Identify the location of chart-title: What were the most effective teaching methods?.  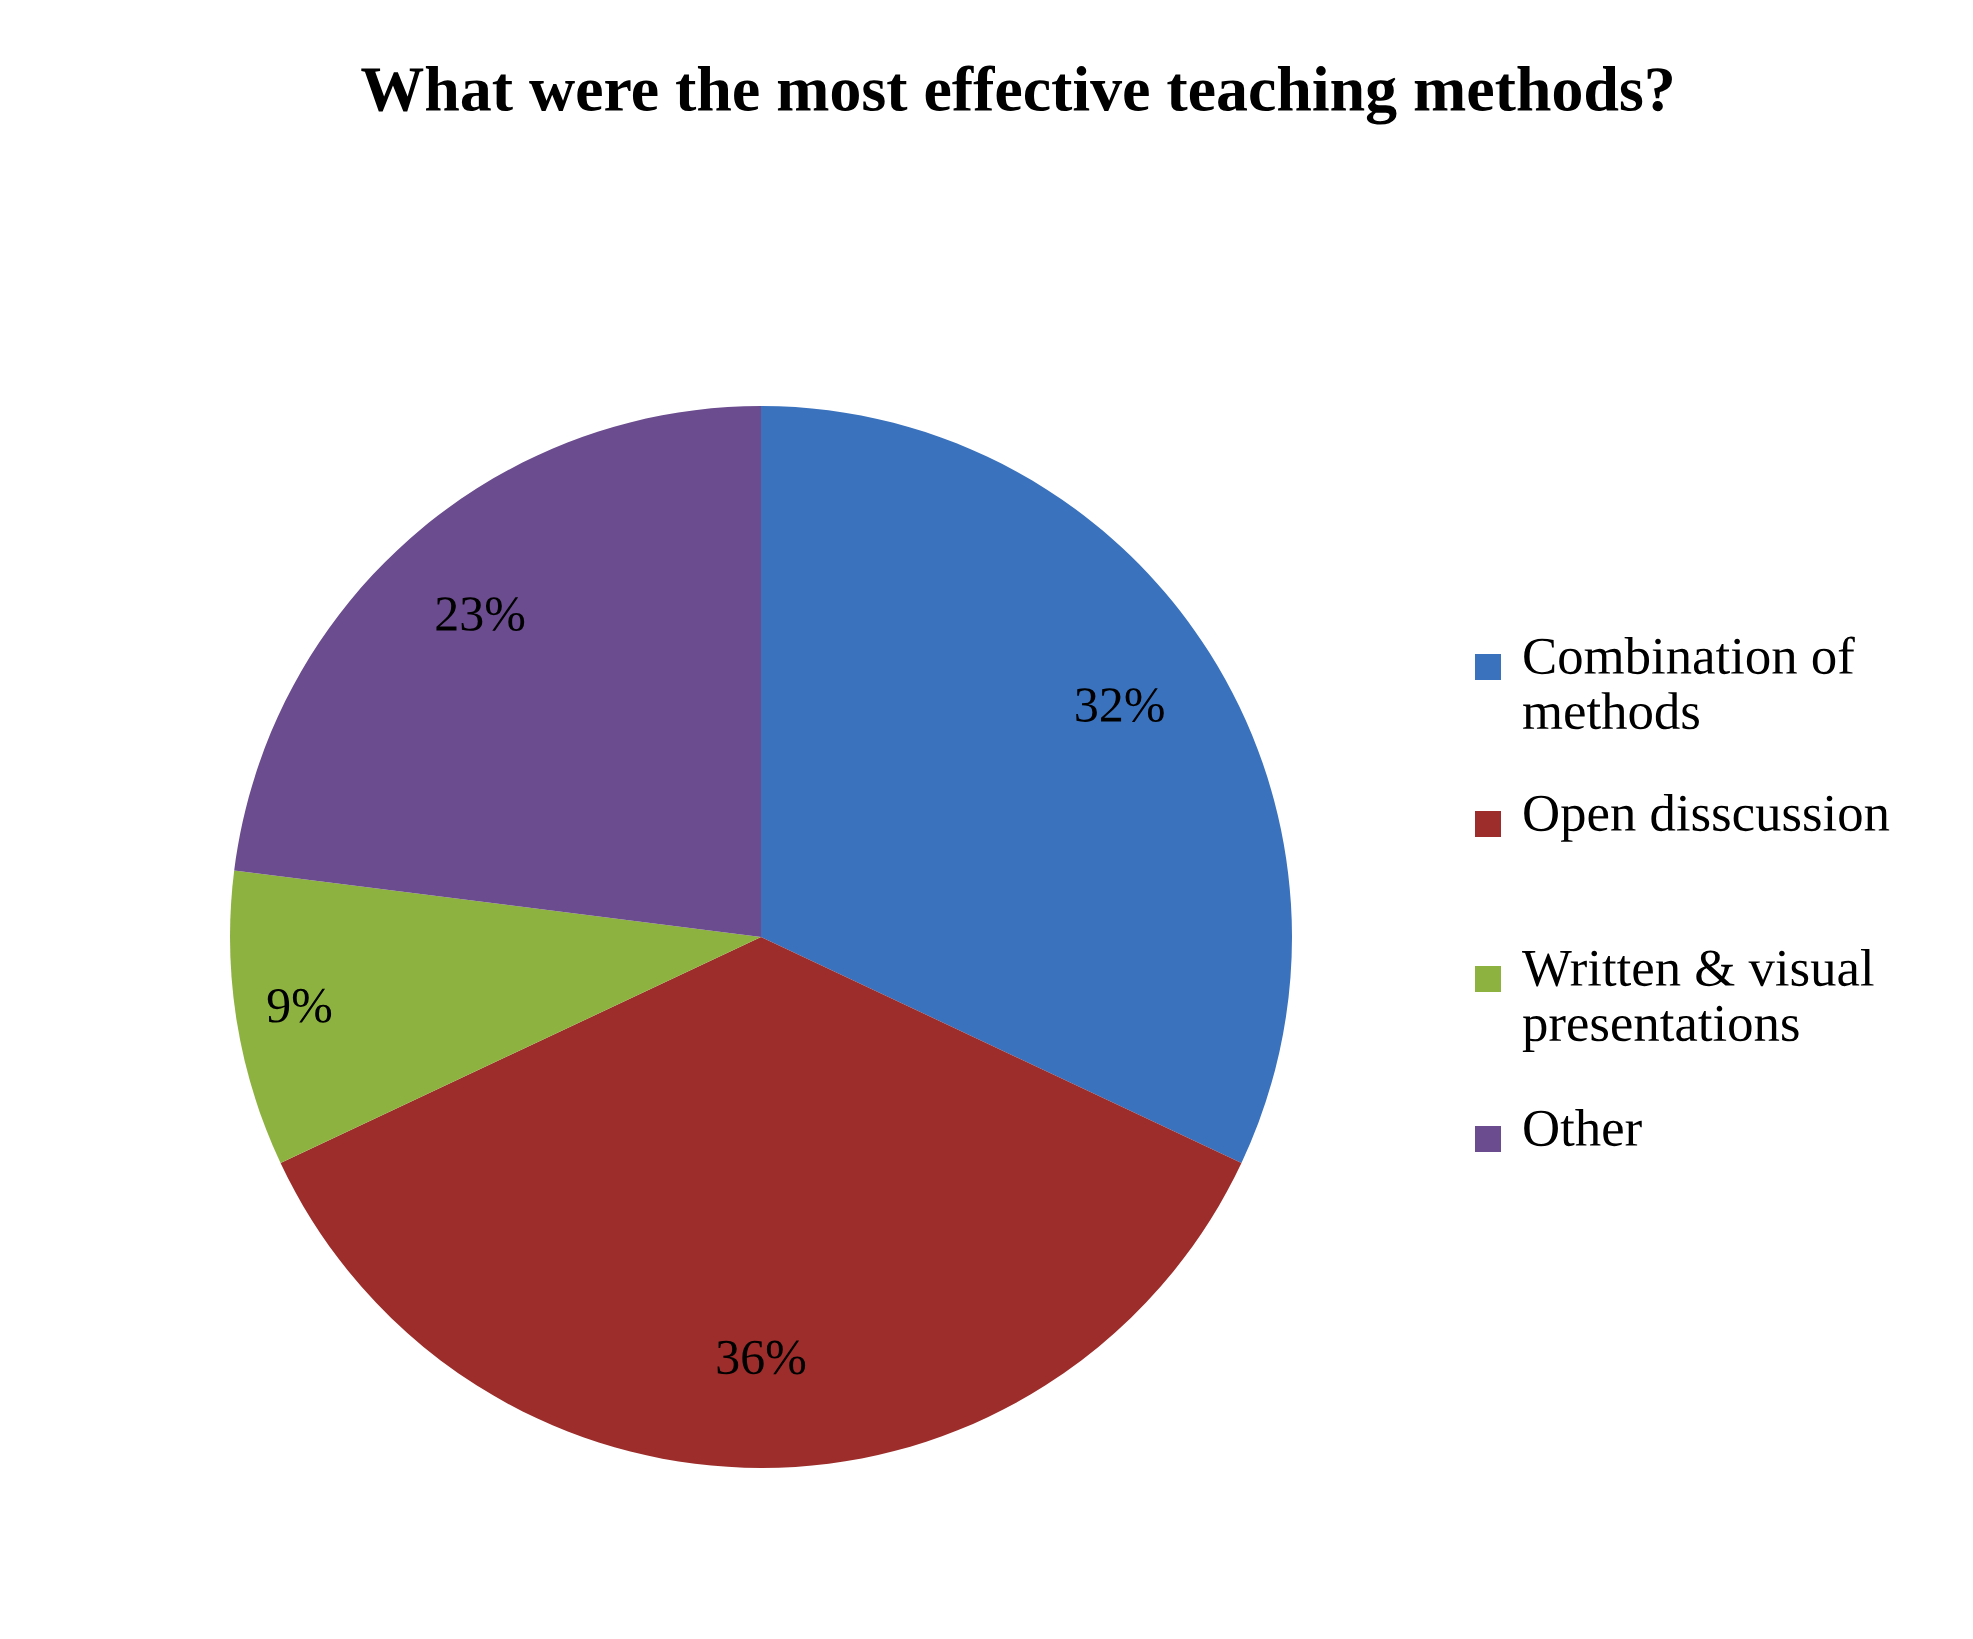
(1016, 95).